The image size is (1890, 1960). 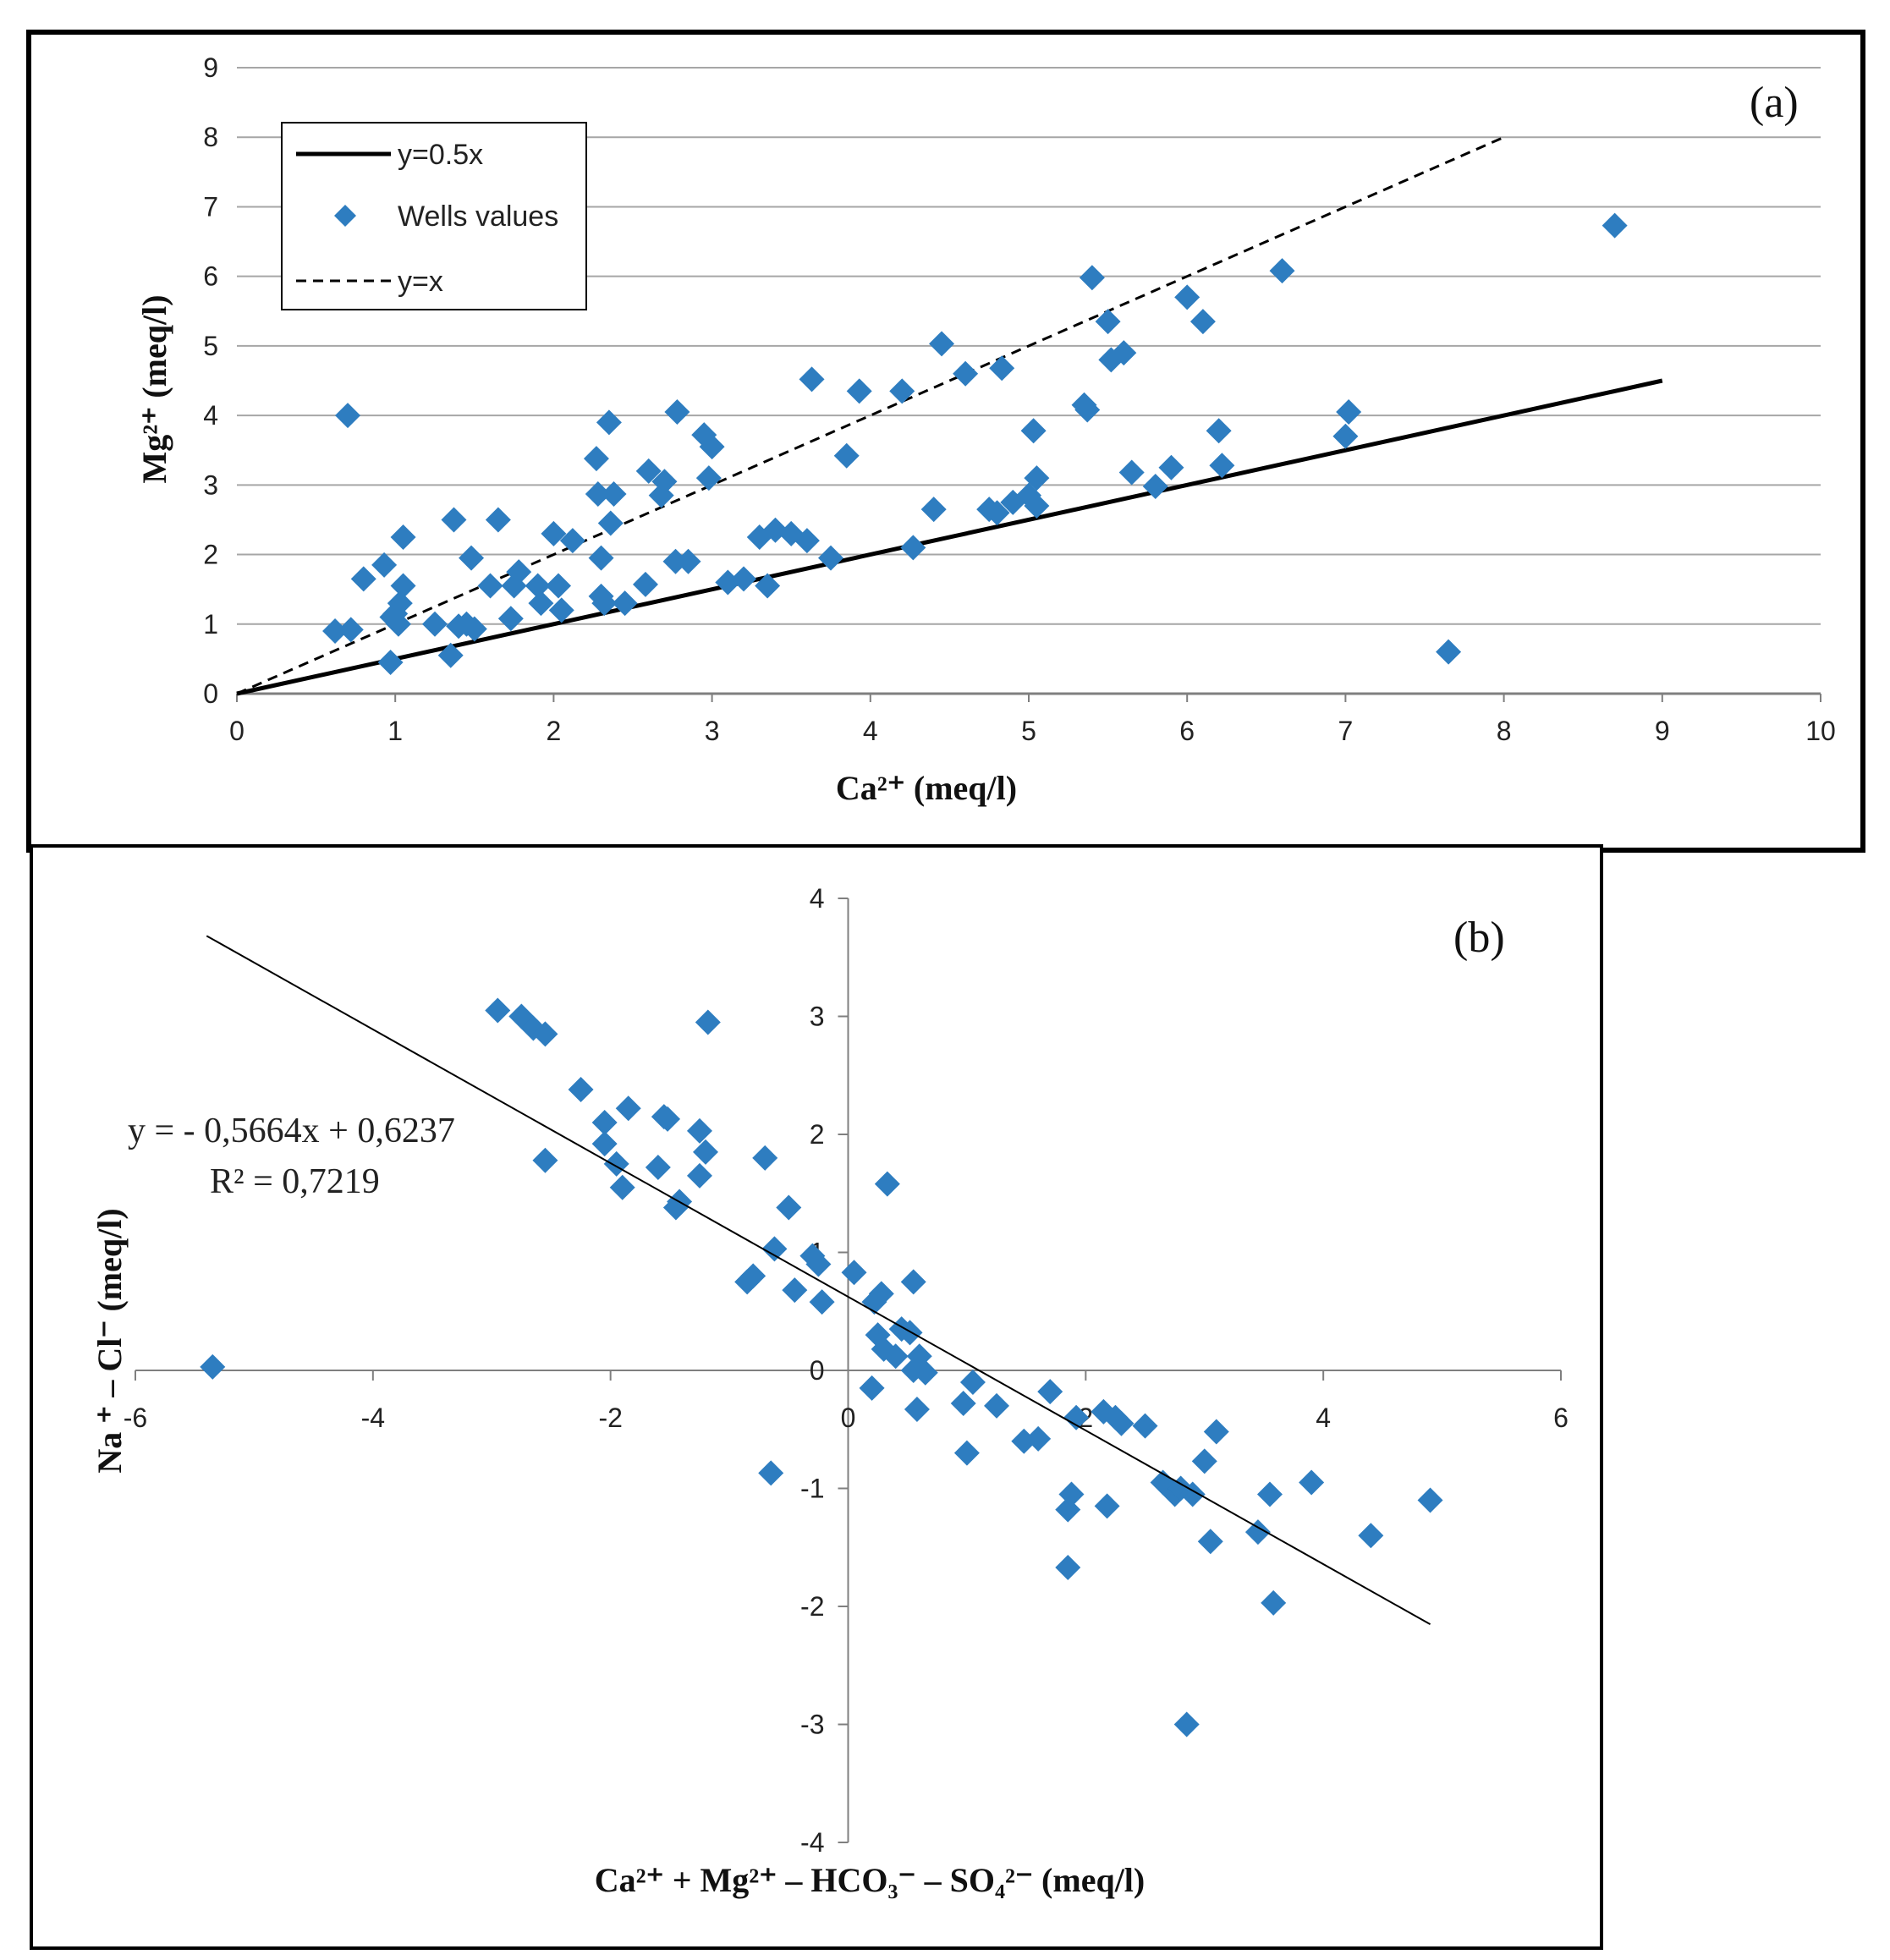 I want to click on y-tick-label: 2, so click(x=210, y=555).